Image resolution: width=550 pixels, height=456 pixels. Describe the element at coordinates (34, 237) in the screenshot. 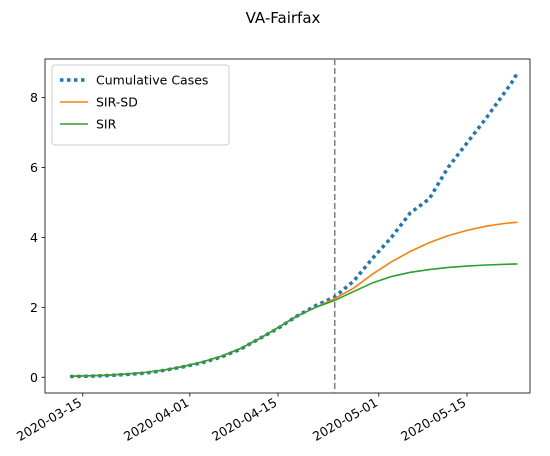

I see `y-tick-label: 4` at that location.